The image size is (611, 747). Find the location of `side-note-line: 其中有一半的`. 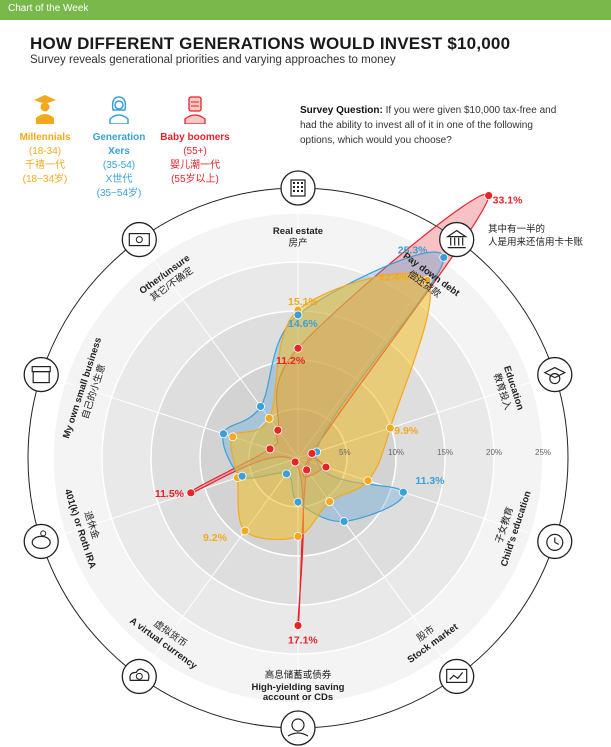

side-note-line: 其中有一半的 is located at coordinates (516, 229).